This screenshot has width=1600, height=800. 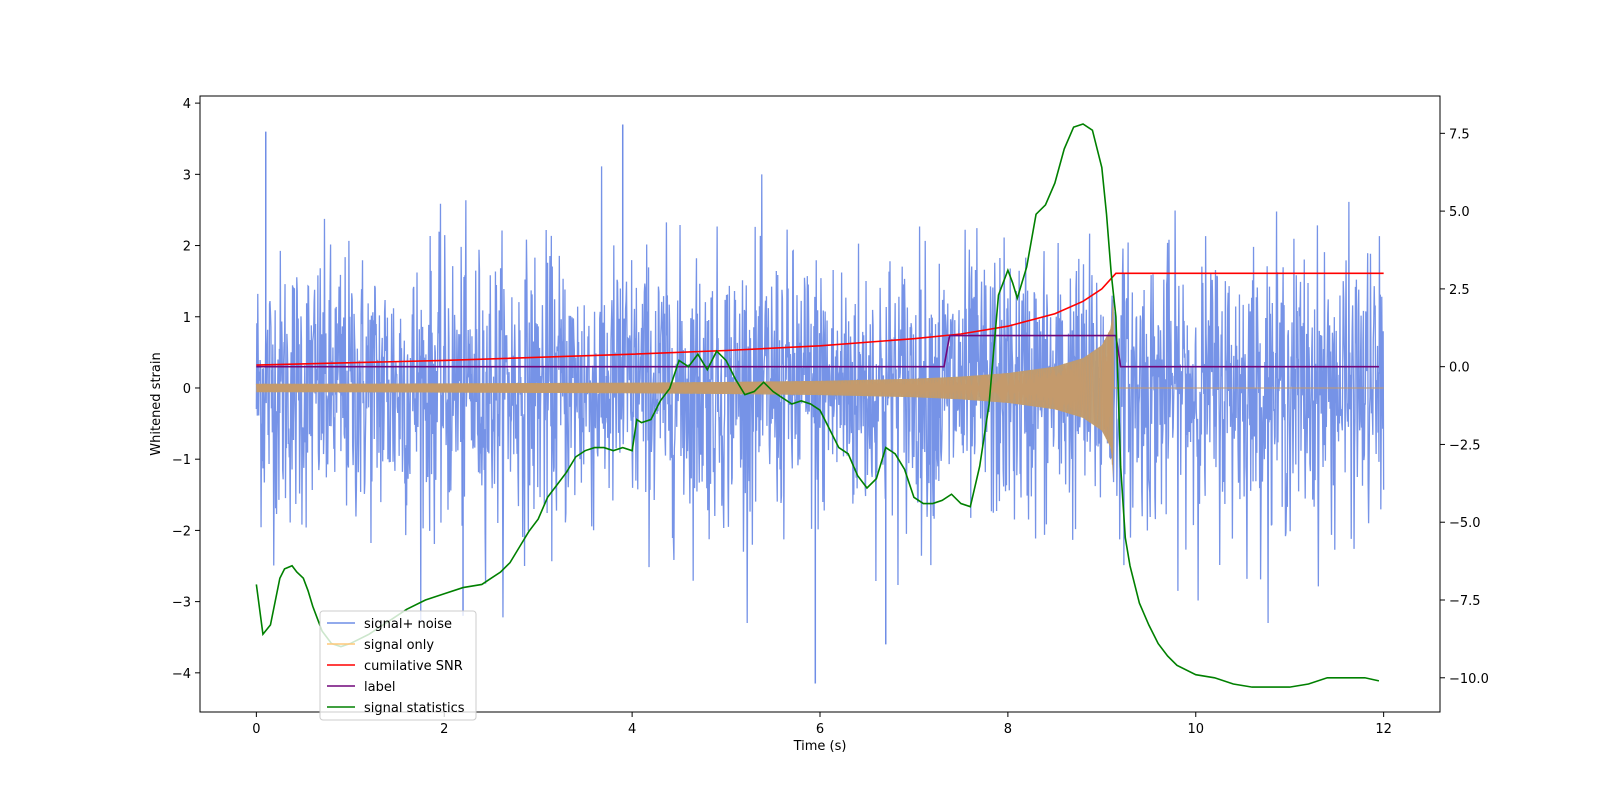 What do you see at coordinates (156, 403) in the screenshot?
I see `y-axis-left-label: Whitened strain` at bounding box center [156, 403].